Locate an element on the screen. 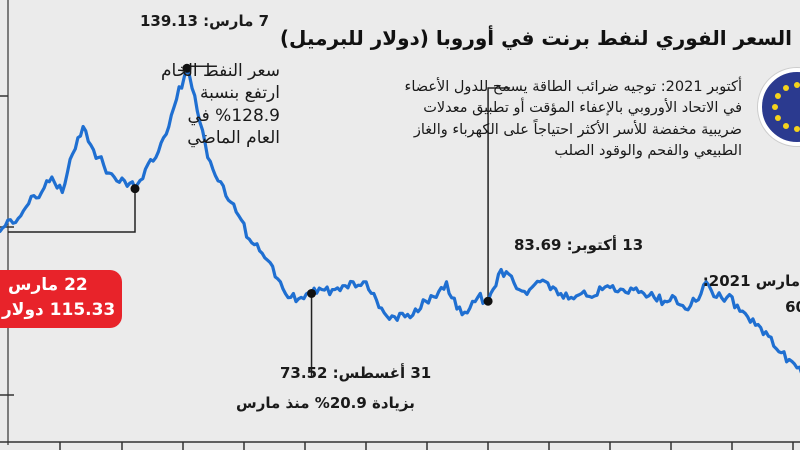  october-leader is located at coordinates (499, 194).